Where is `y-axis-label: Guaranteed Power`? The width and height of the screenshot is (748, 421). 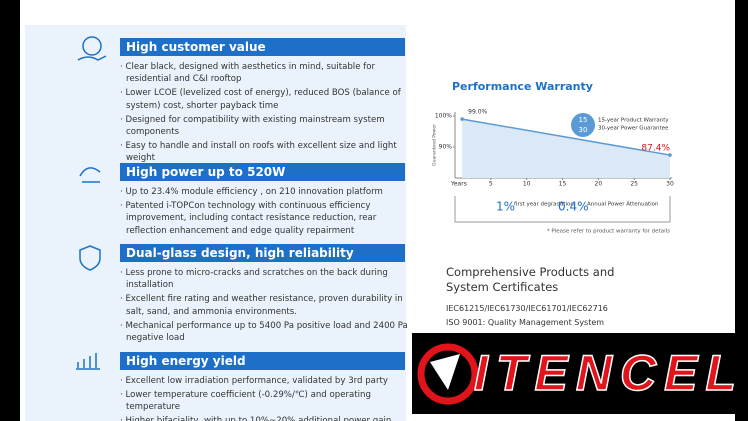 y-axis-label: Guaranteed Power is located at coordinates (435, 145).